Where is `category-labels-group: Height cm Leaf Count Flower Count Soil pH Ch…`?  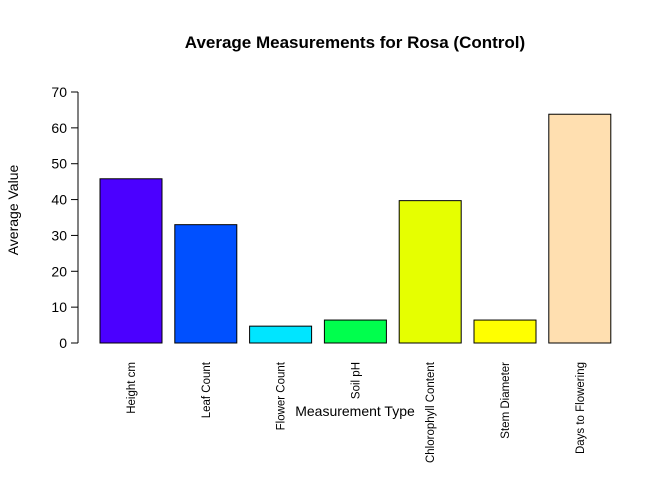
category-labels-group: Height cm Leaf Count Flower Count Soil pH Ch… is located at coordinates (356, 412).